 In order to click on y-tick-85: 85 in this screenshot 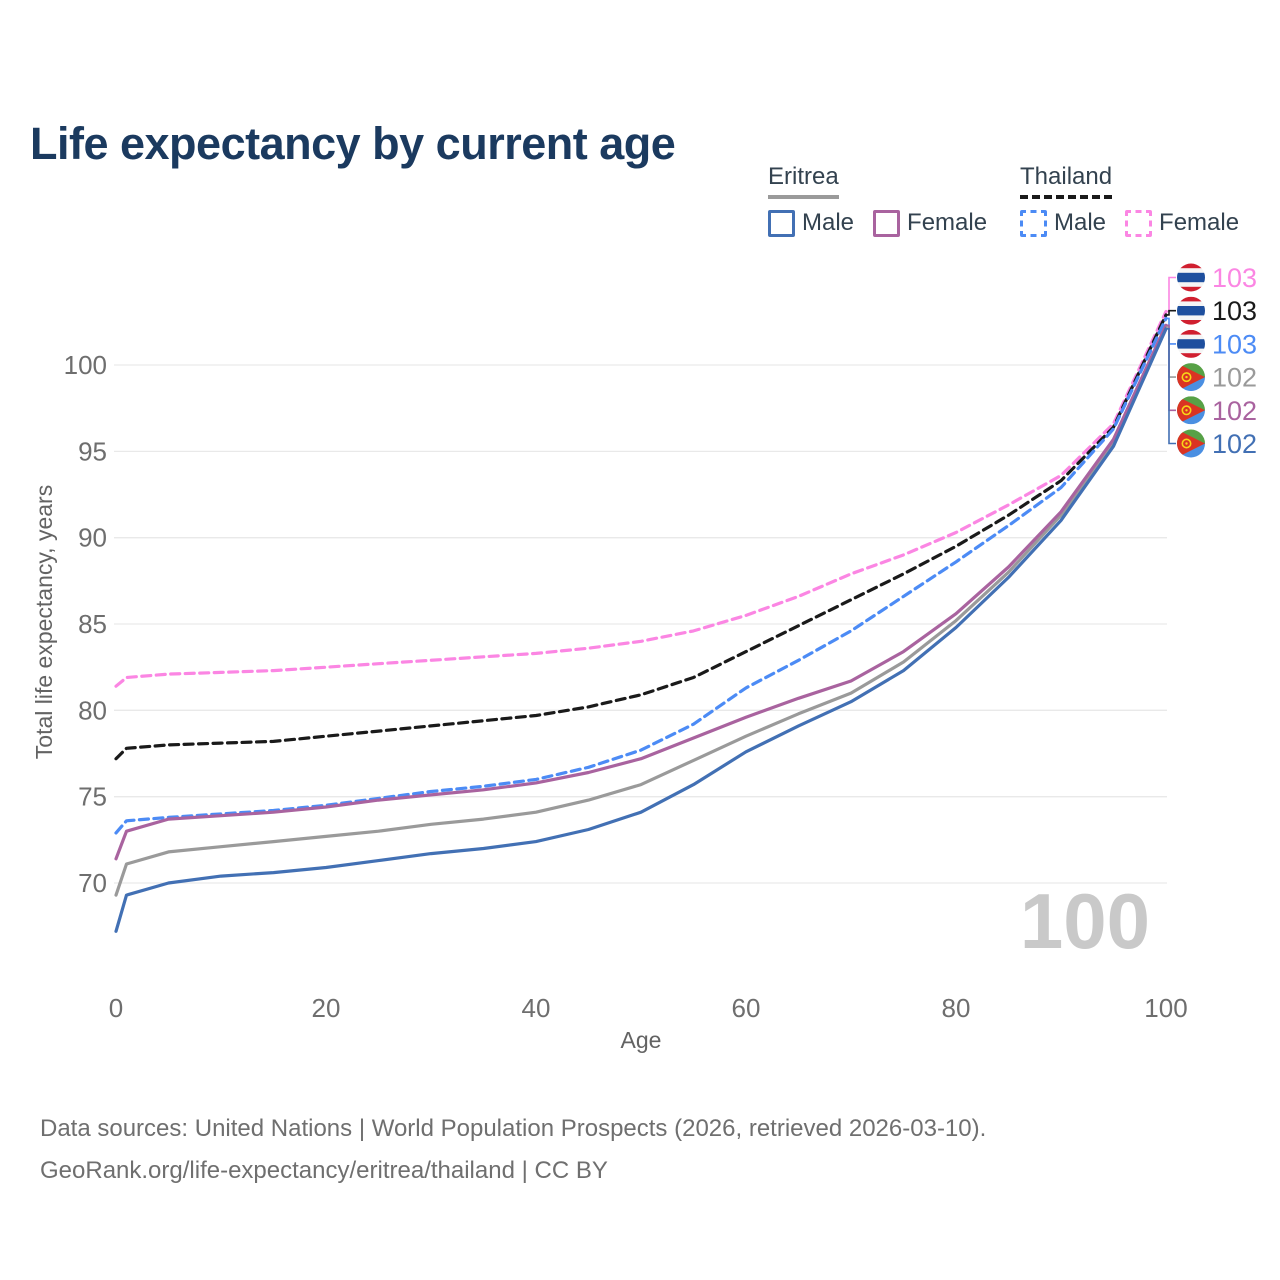, I will do `click(92, 624)`.